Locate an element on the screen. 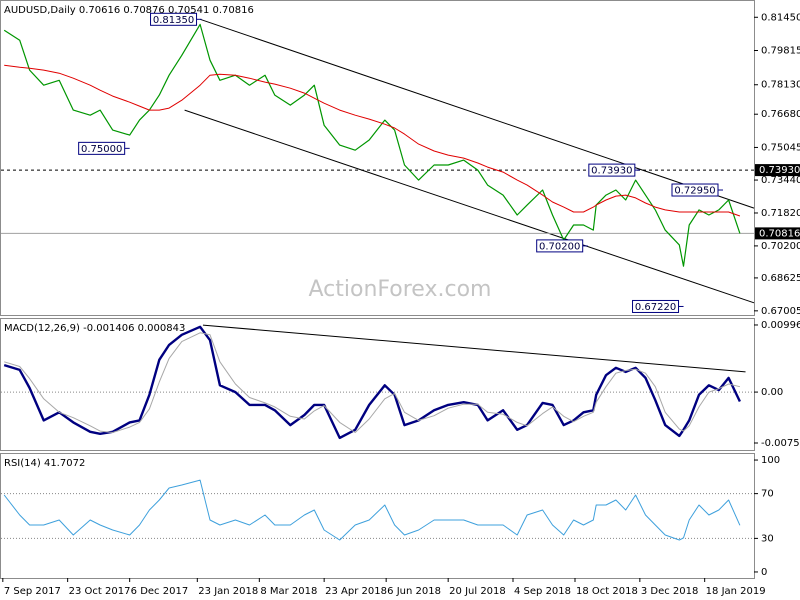 The width and height of the screenshot is (800, 600). y-tick-label: 0.00 is located at coordinates (772, 392).